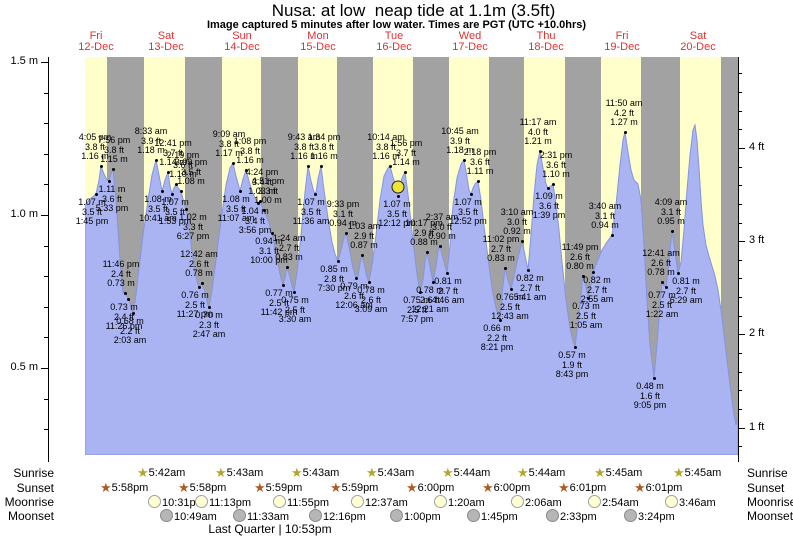  I want to click on tide-event-annotation: 1.07 m 3.5 ft 12:52 pm, so click(468, 212).